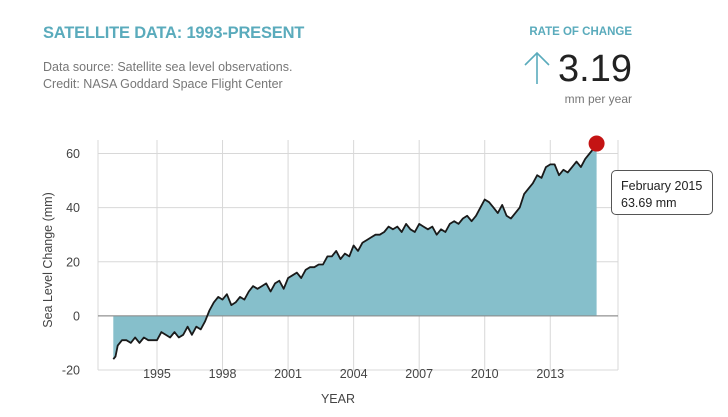 This screenshot has width=728, height=417. I want to click on rate-of-change-unit: mm per year, so click(598, 99).